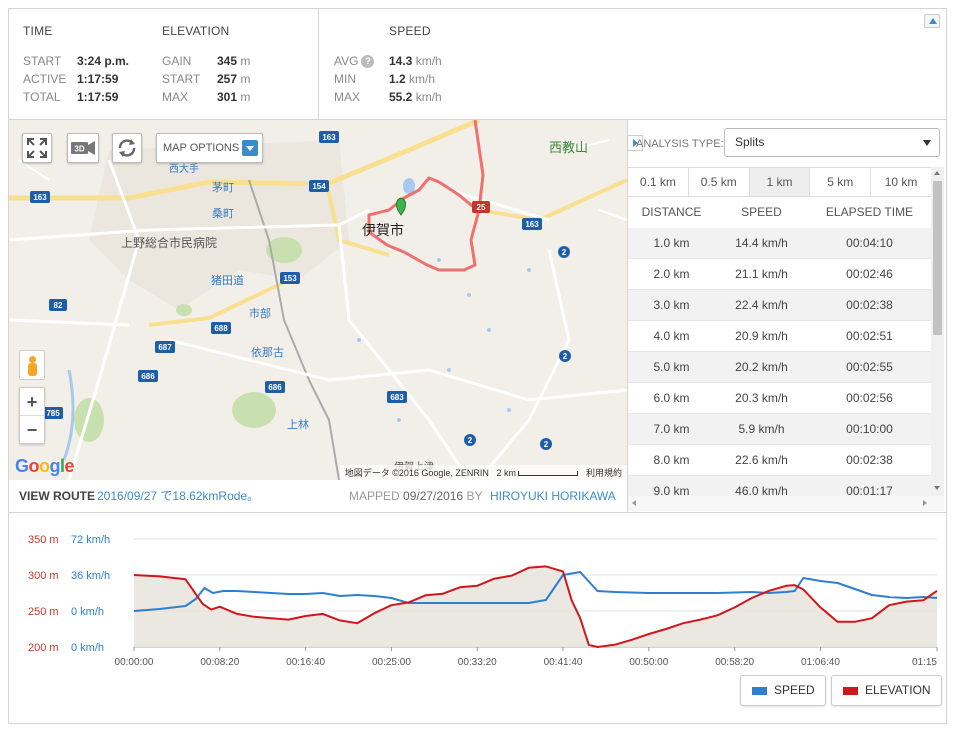 Image resolution: width=956 pixels, height=736 pixels. I want to click on table-row: 9.0 km 46.0 km/h 00:01:17, so click(779, 486).